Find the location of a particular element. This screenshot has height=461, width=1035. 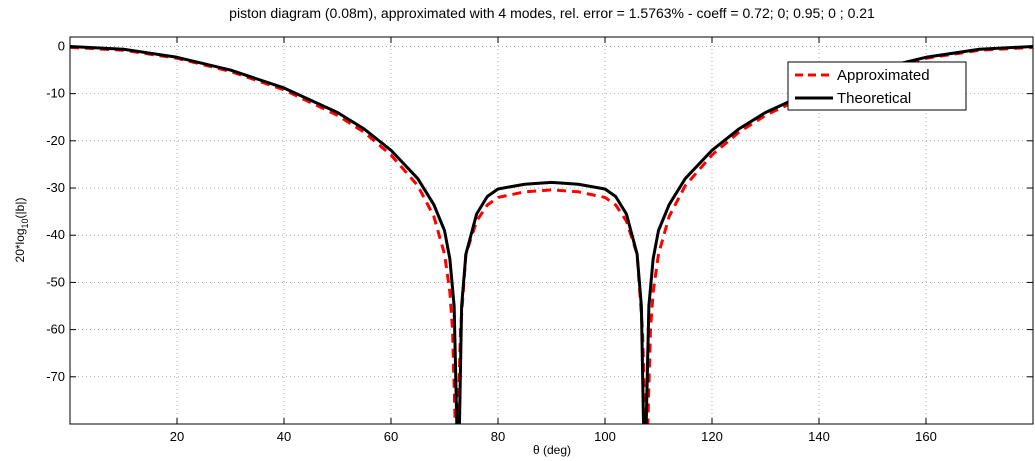

y-tick-label: -40 is located at coordinates (55, 234).